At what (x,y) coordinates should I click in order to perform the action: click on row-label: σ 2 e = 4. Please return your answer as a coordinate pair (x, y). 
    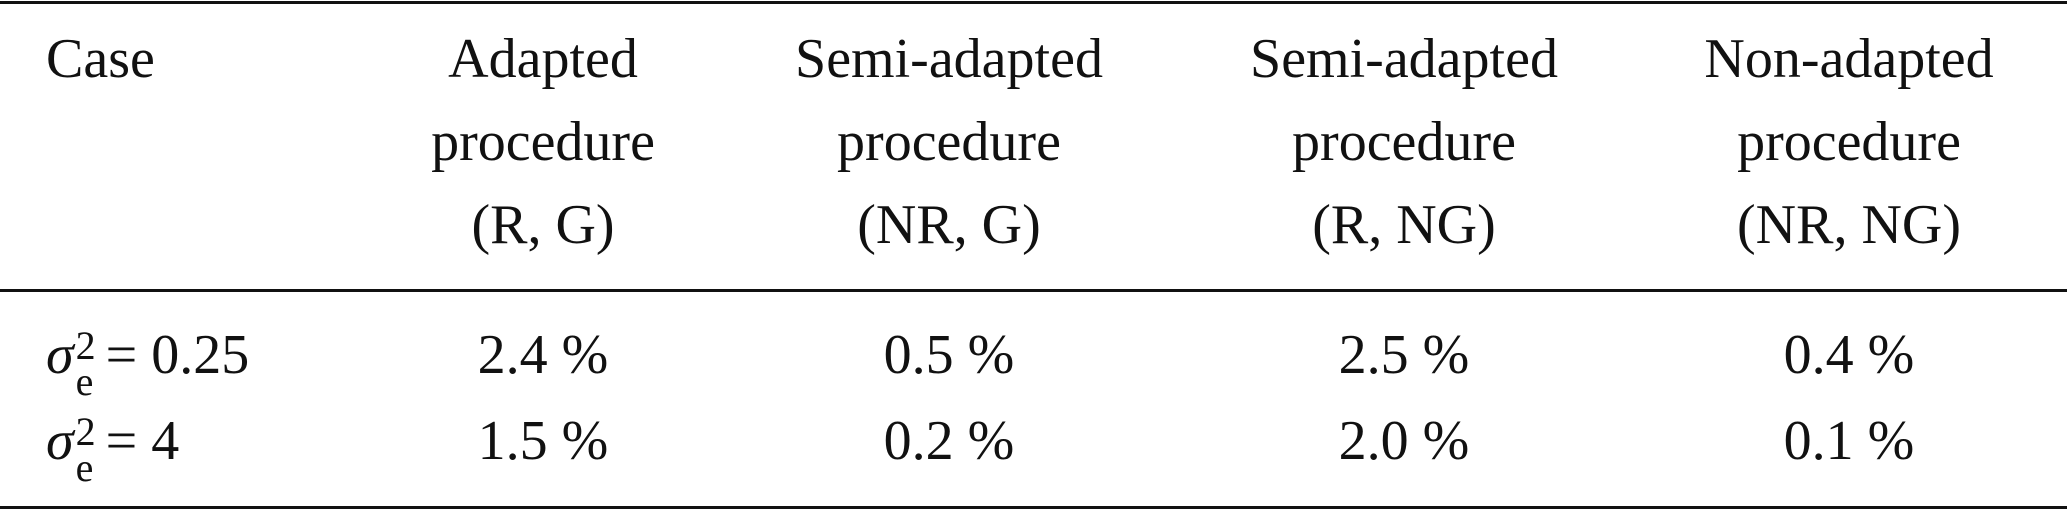
    Looking at the image, I should click on (113, 445).